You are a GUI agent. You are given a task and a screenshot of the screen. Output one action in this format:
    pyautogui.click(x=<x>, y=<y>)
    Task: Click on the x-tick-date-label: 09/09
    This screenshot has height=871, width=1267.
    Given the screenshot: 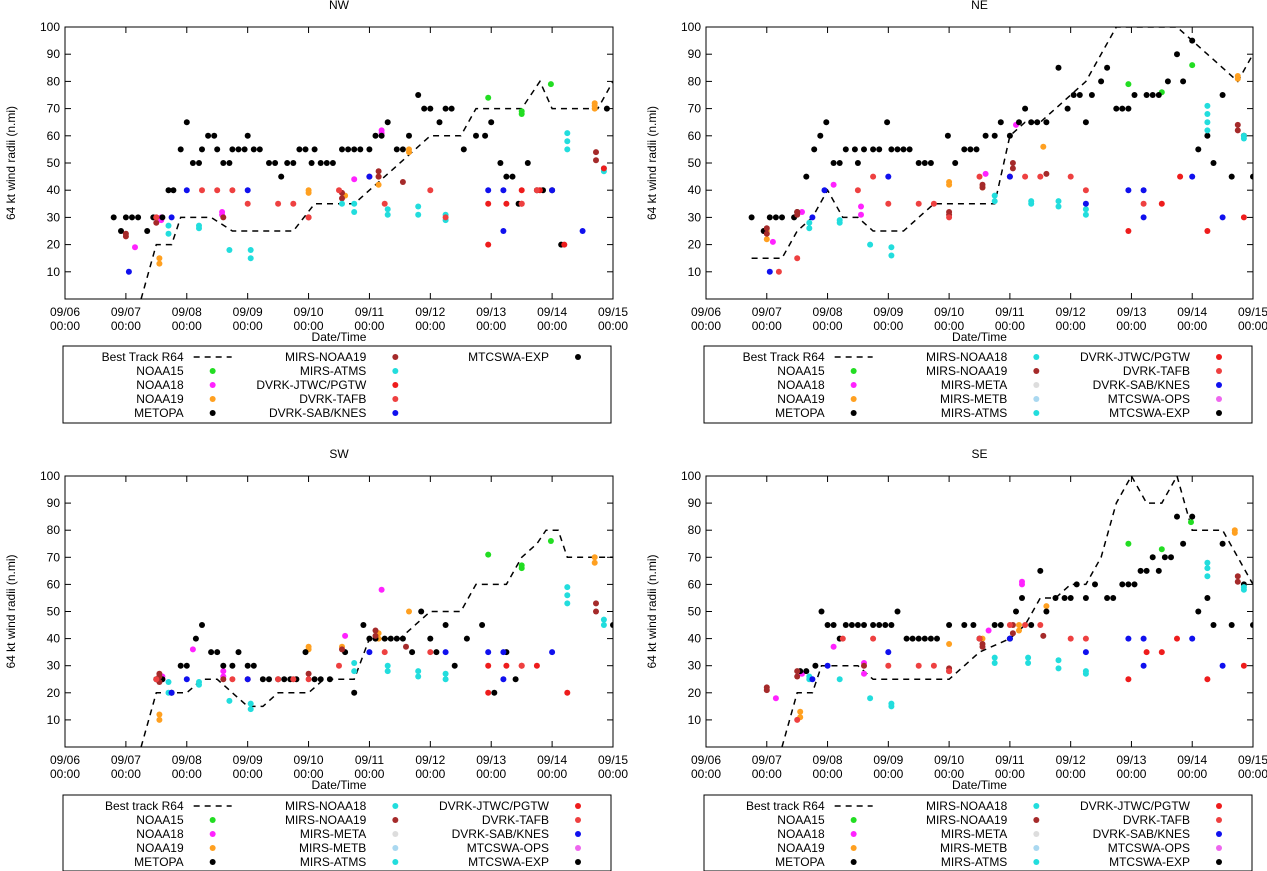 What is the action you would take?
    pyautogui.click(x=888, y=312)
    